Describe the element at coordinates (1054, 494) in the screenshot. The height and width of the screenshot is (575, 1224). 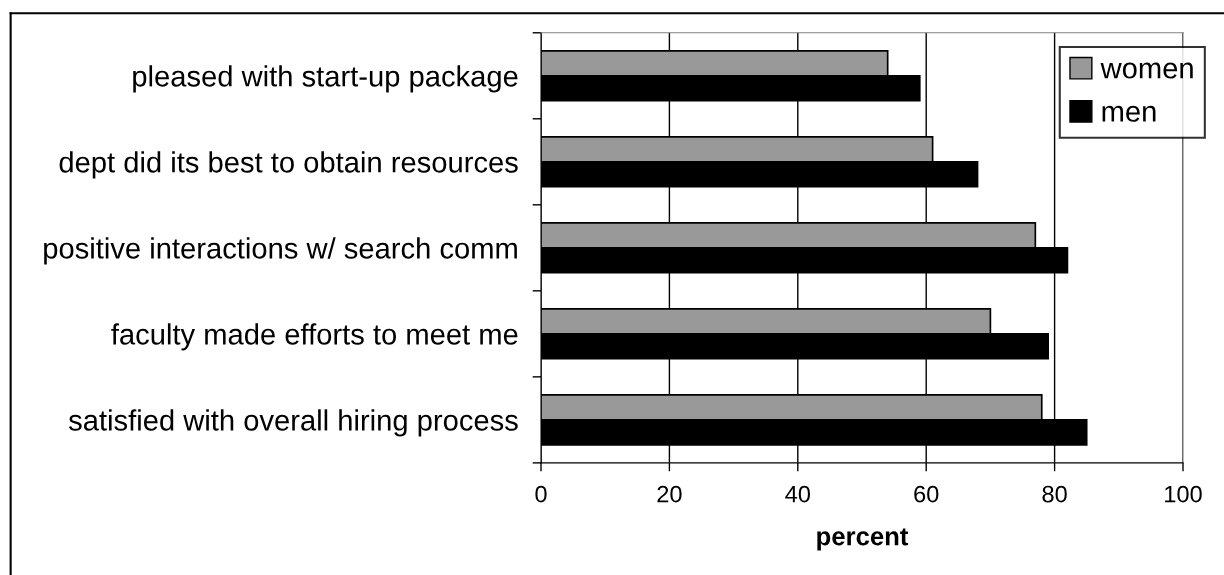
I see `x-tick-label: 80` at that location.